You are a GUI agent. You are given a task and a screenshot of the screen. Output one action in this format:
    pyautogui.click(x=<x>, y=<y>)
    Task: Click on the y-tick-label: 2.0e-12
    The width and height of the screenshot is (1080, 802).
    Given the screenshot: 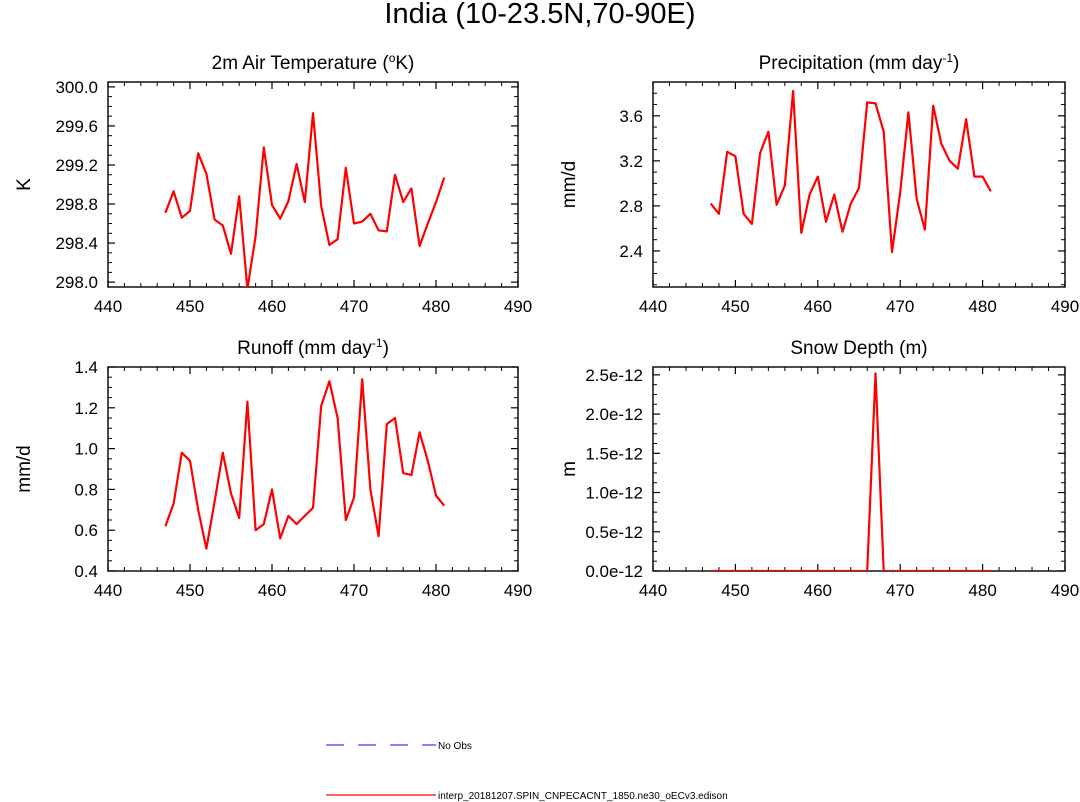 What is the action you would take?
    pyautogui.click(x=614, y=414)
    